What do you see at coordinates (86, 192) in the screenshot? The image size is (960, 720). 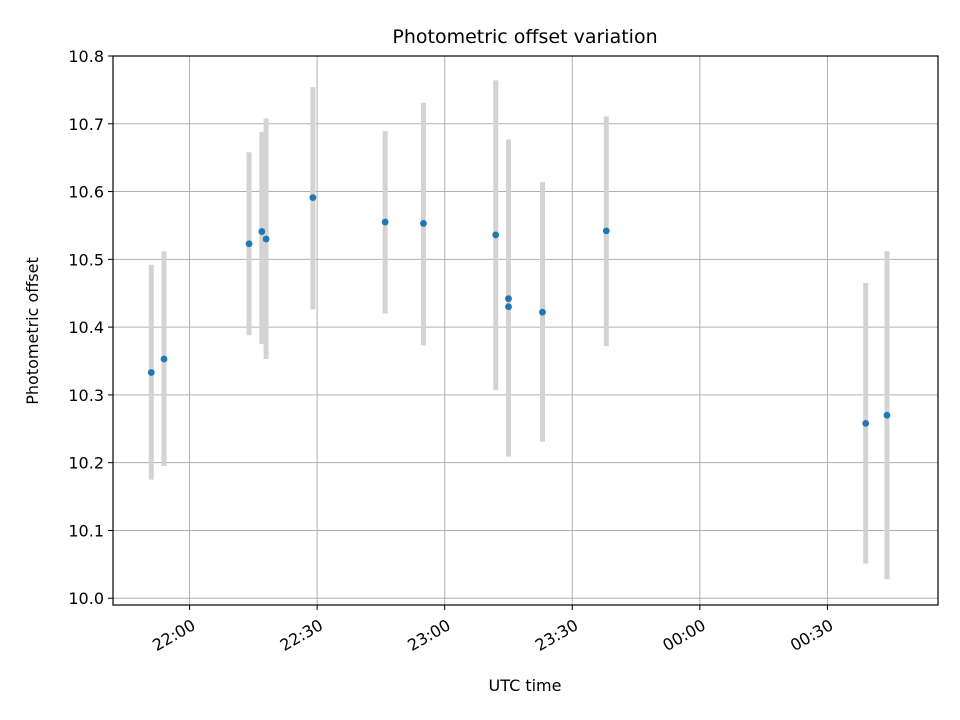 I see `y-tick-label: 10.6` at bounding box center [86, 192].